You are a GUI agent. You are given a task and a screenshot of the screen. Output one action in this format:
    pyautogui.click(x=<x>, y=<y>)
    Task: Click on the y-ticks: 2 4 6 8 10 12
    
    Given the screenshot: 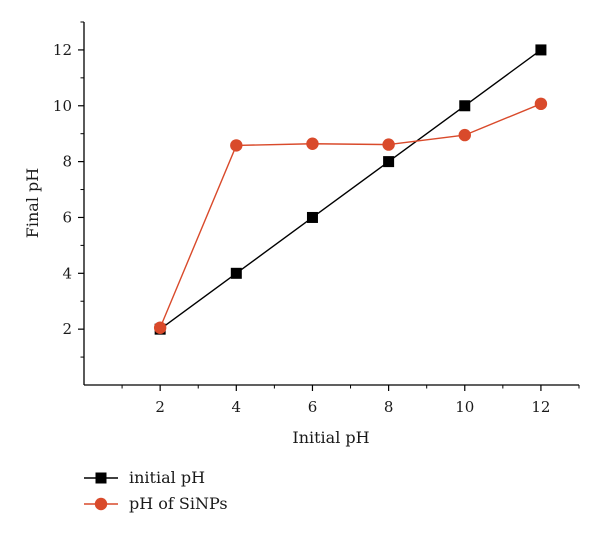 What is the action you would take?
    pyautogui.click(x=68, y=189)
    